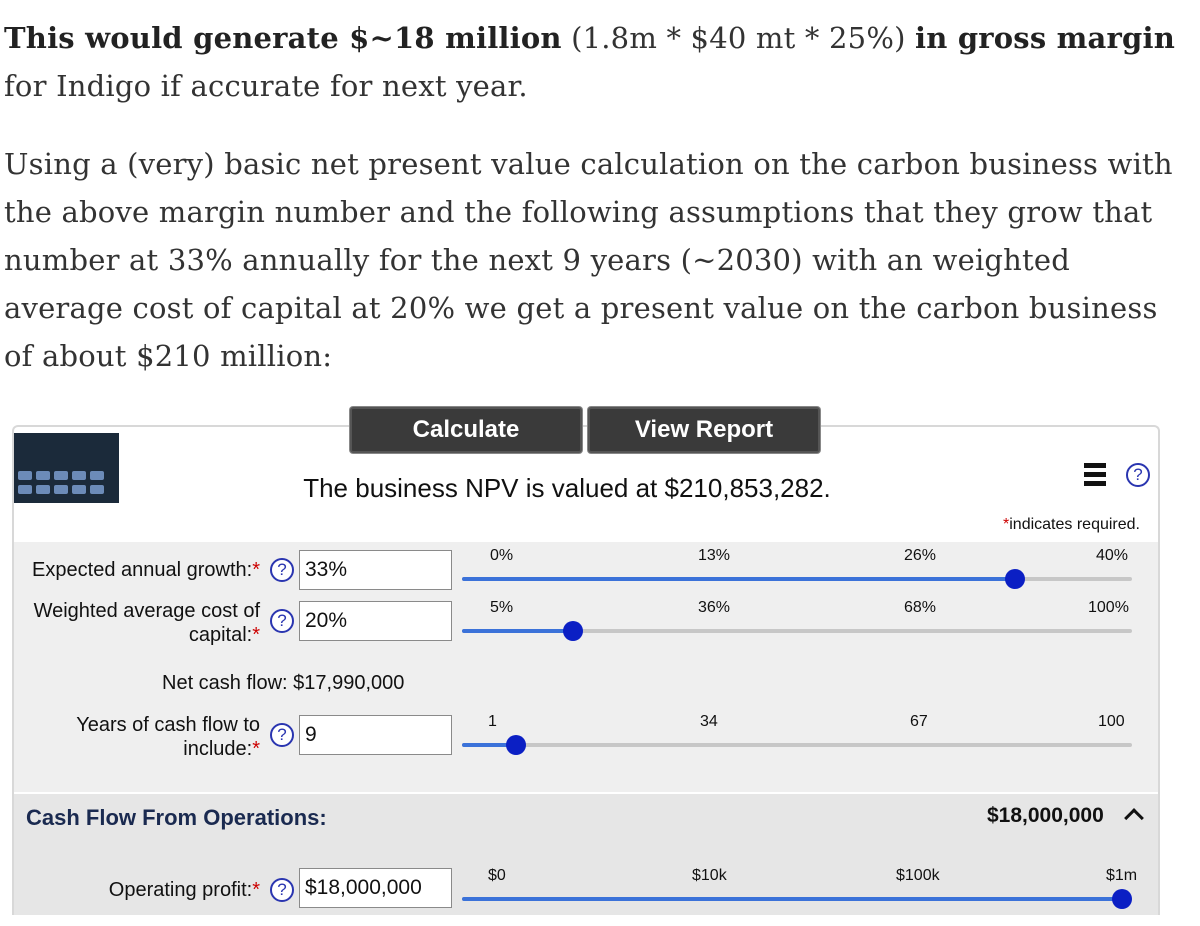 The height and width of the screenshot is (926, 1200). What do you see at coordinates (218, 749) in the screenshot?
I see `years-label-line2: include:` at bounding box center [218, 749].